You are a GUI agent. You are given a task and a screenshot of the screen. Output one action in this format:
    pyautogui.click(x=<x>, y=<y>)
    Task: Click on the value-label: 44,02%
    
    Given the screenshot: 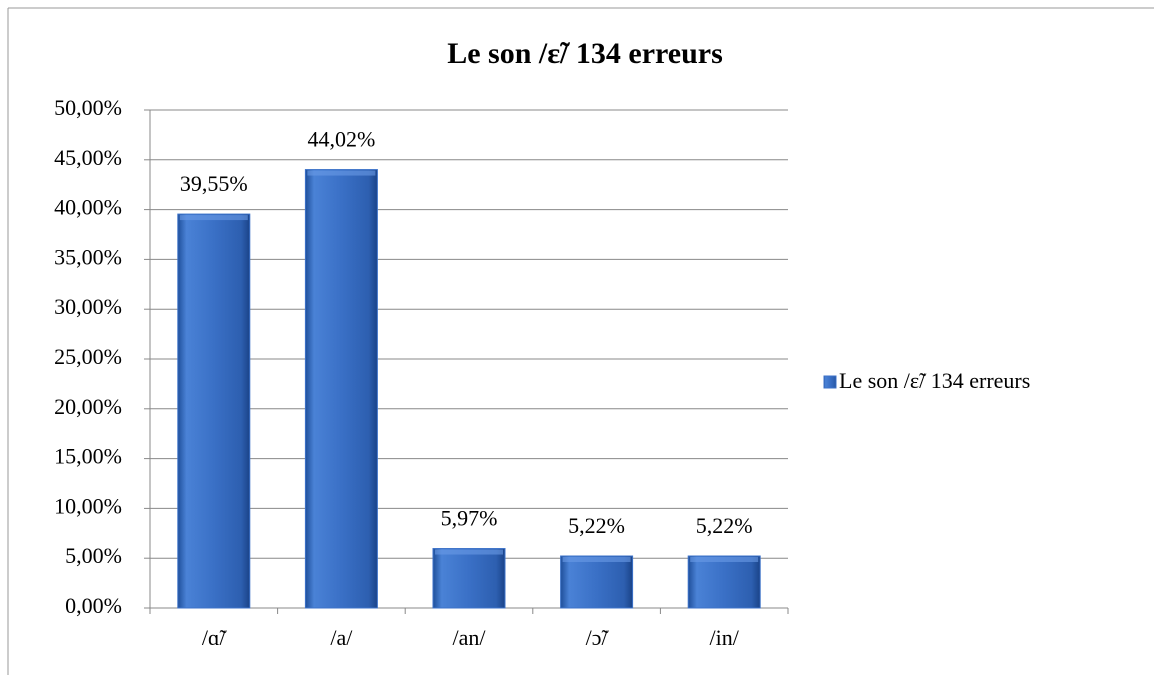 What is the action you would take?
    pyautogui.click(x=341, y=139)
    